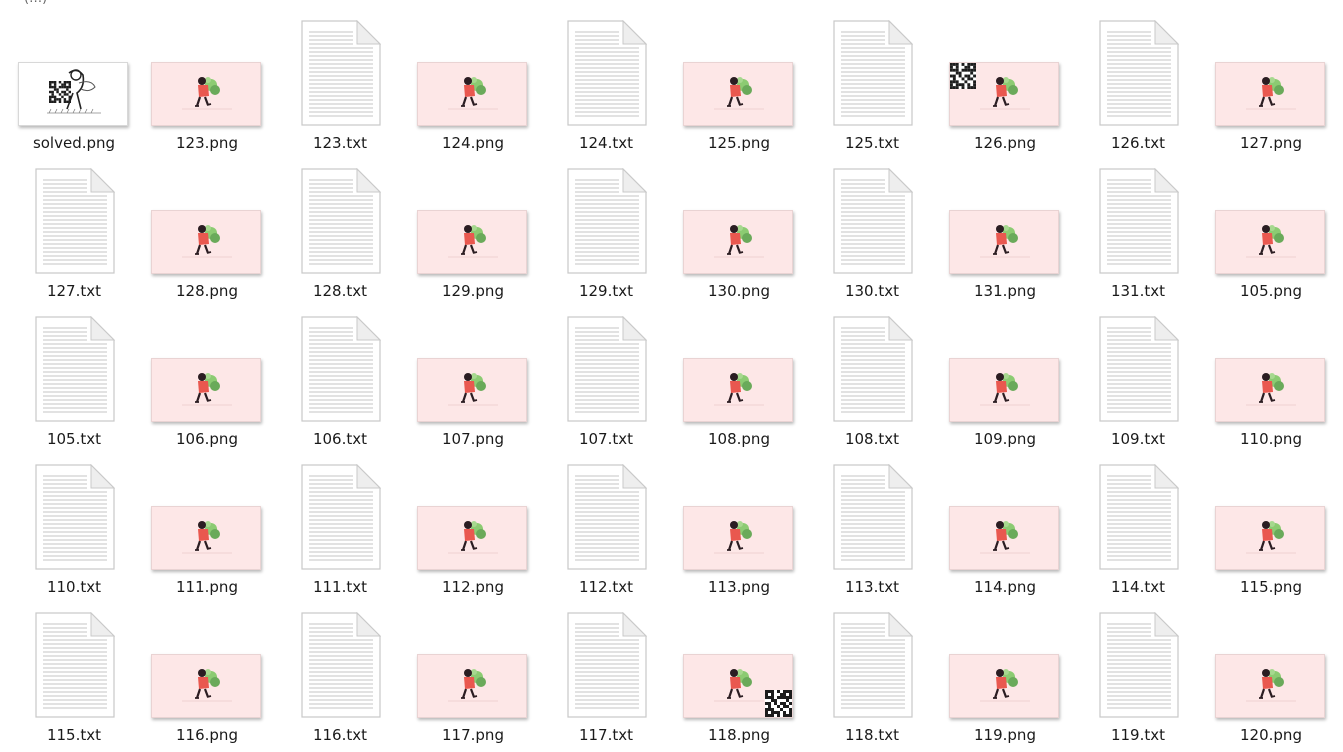  I want to click on image-file-item: solved.png, so click(74, 94).